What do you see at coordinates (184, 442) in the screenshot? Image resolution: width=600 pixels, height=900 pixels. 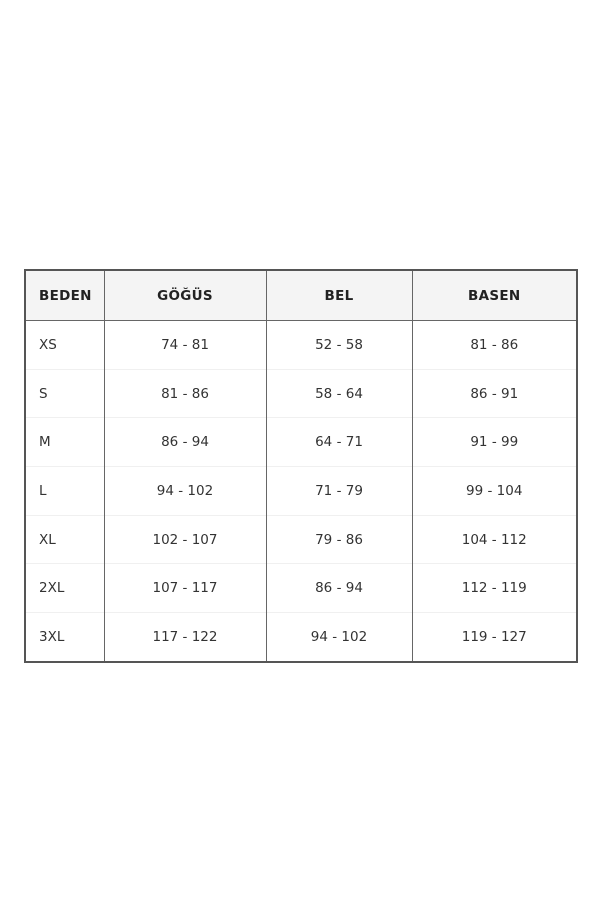 I see `cell-gogus: 86 - 94` at bounding box center [184, 442].